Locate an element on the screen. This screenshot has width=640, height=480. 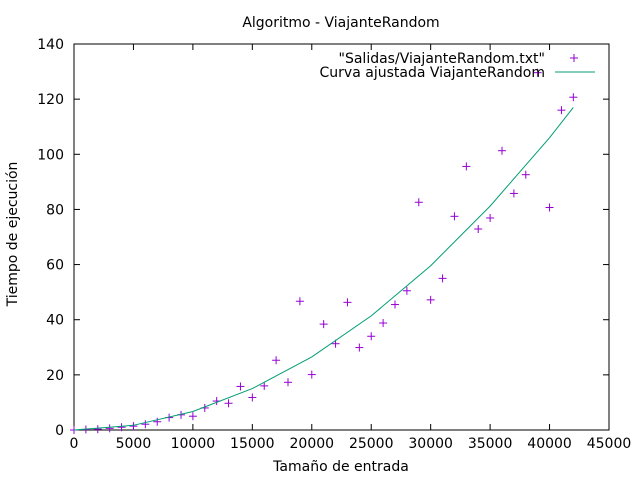
legend-label: Curva ajustada ViajanteRandom is located at coordinates (432, 73).